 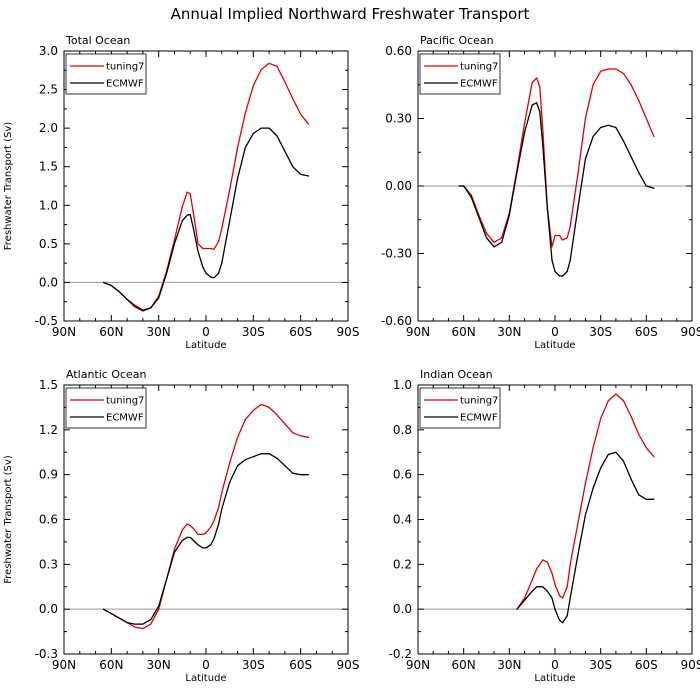 I want to click on y-tick-label: 1.0, so click(x=48, y=205).